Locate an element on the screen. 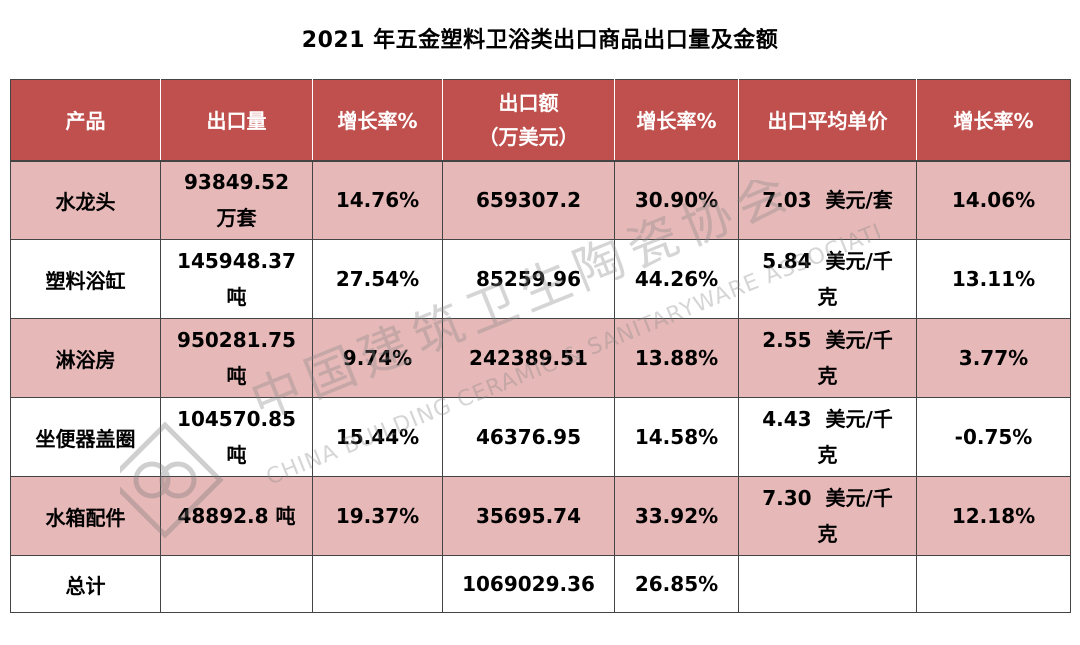  table-header-row: 产品 出口量 增长率% 出口额 （万美元） 增长率% 出口平均单价 增长率% is located at coordinates (540, 120).